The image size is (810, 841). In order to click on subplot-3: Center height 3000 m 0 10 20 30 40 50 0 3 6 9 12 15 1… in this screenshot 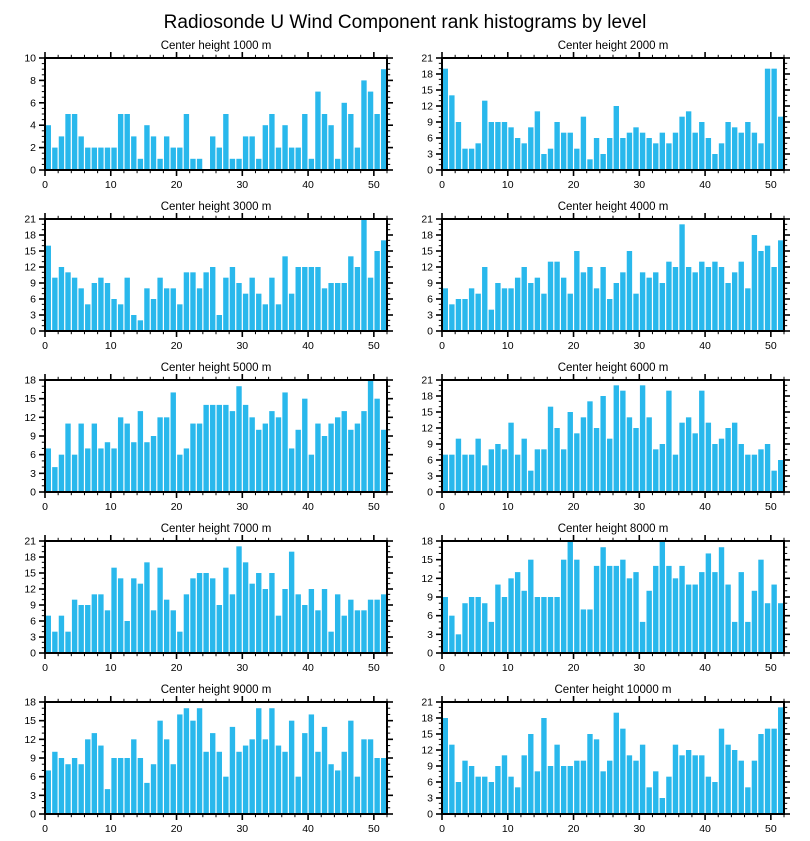, I will do `click(206, 277)`.